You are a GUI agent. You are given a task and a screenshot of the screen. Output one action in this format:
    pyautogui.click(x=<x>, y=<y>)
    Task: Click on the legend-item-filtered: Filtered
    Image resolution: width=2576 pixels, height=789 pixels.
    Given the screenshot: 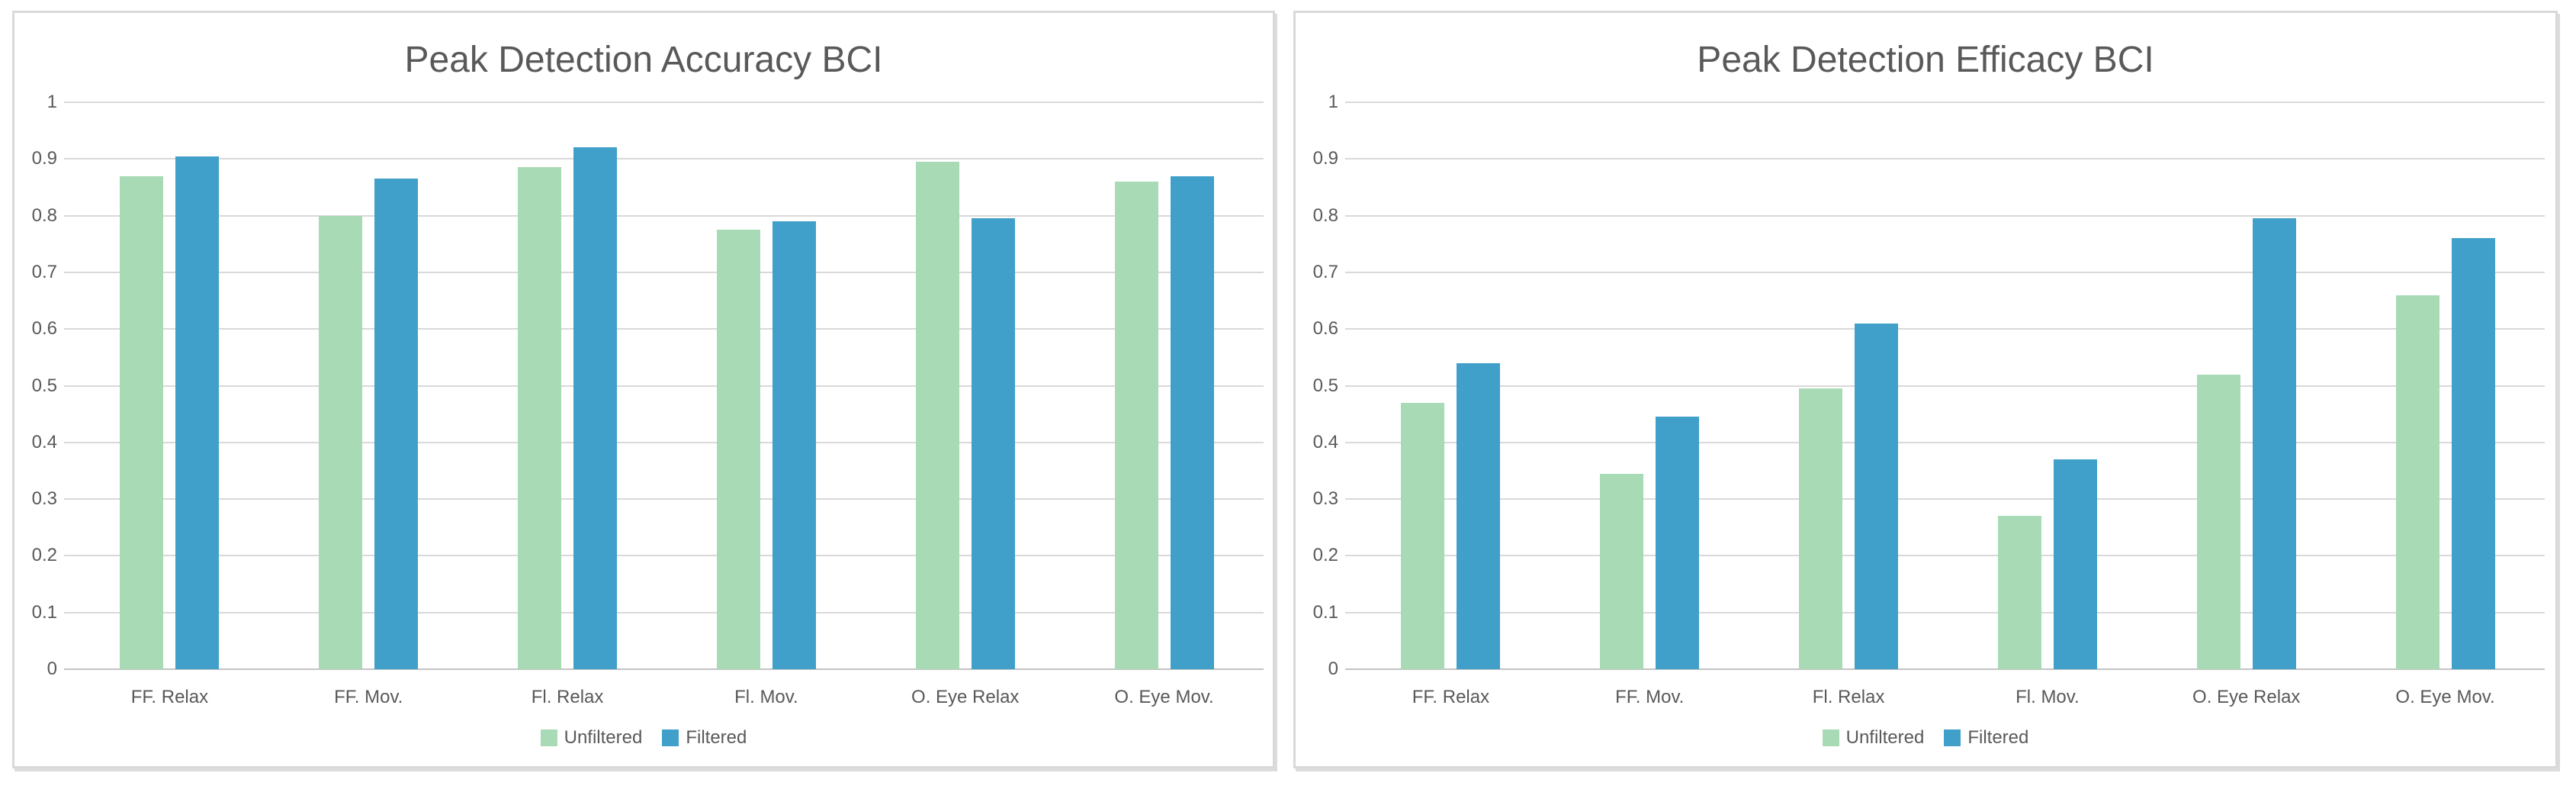 What is the action you would take?
    pyautogui.click(x=1986, y=738)
    